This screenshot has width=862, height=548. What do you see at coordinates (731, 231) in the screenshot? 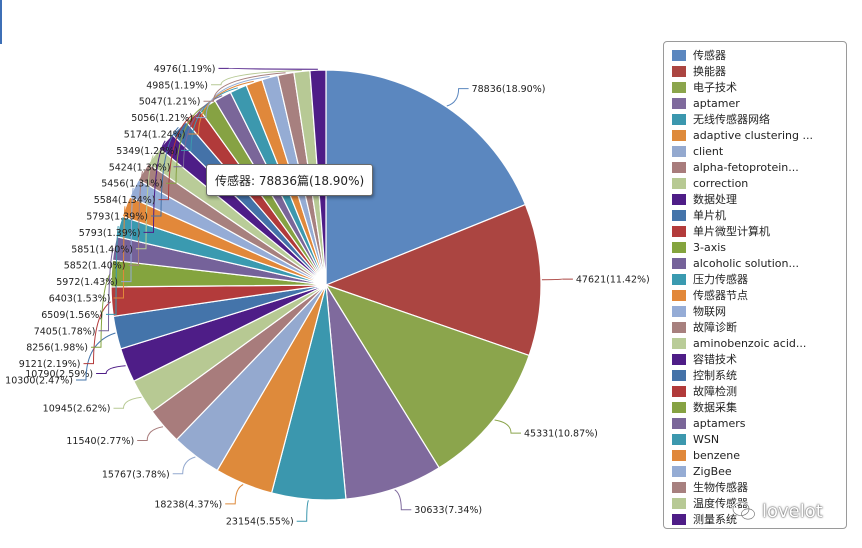
I see `legend-label: 单片微型计算机` at bounding box center [731, 231].